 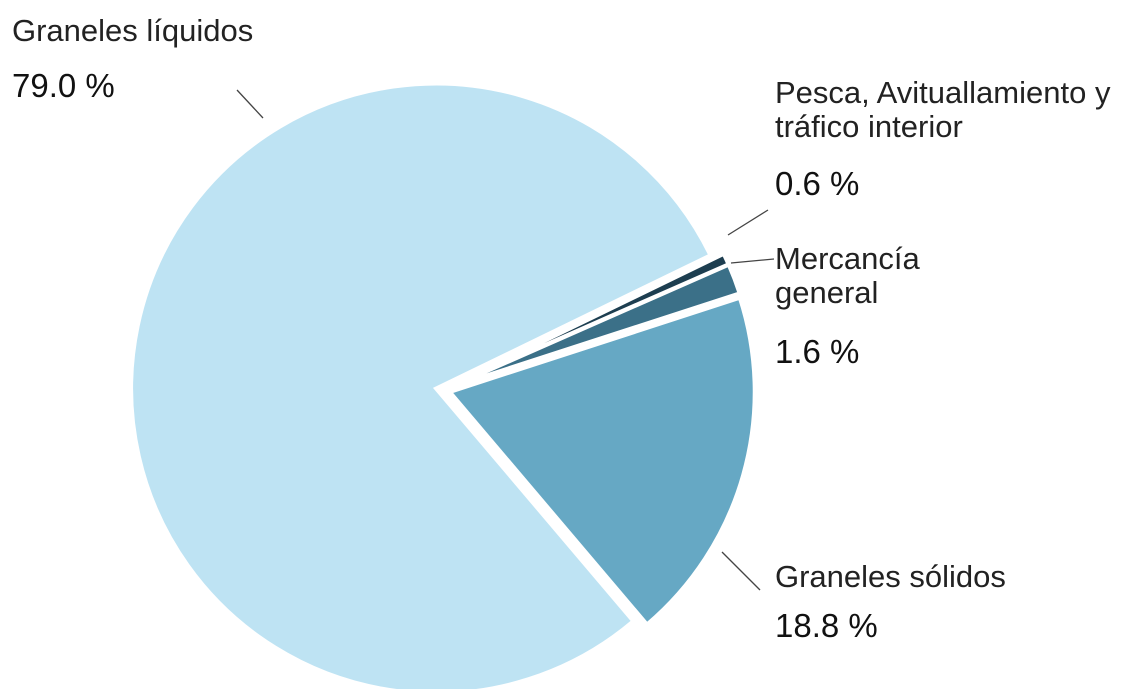 What do you see at coordinates (63, 85) in the screenshot?
I see `value-label: 79.0 %` at bounding box center [63, 85].